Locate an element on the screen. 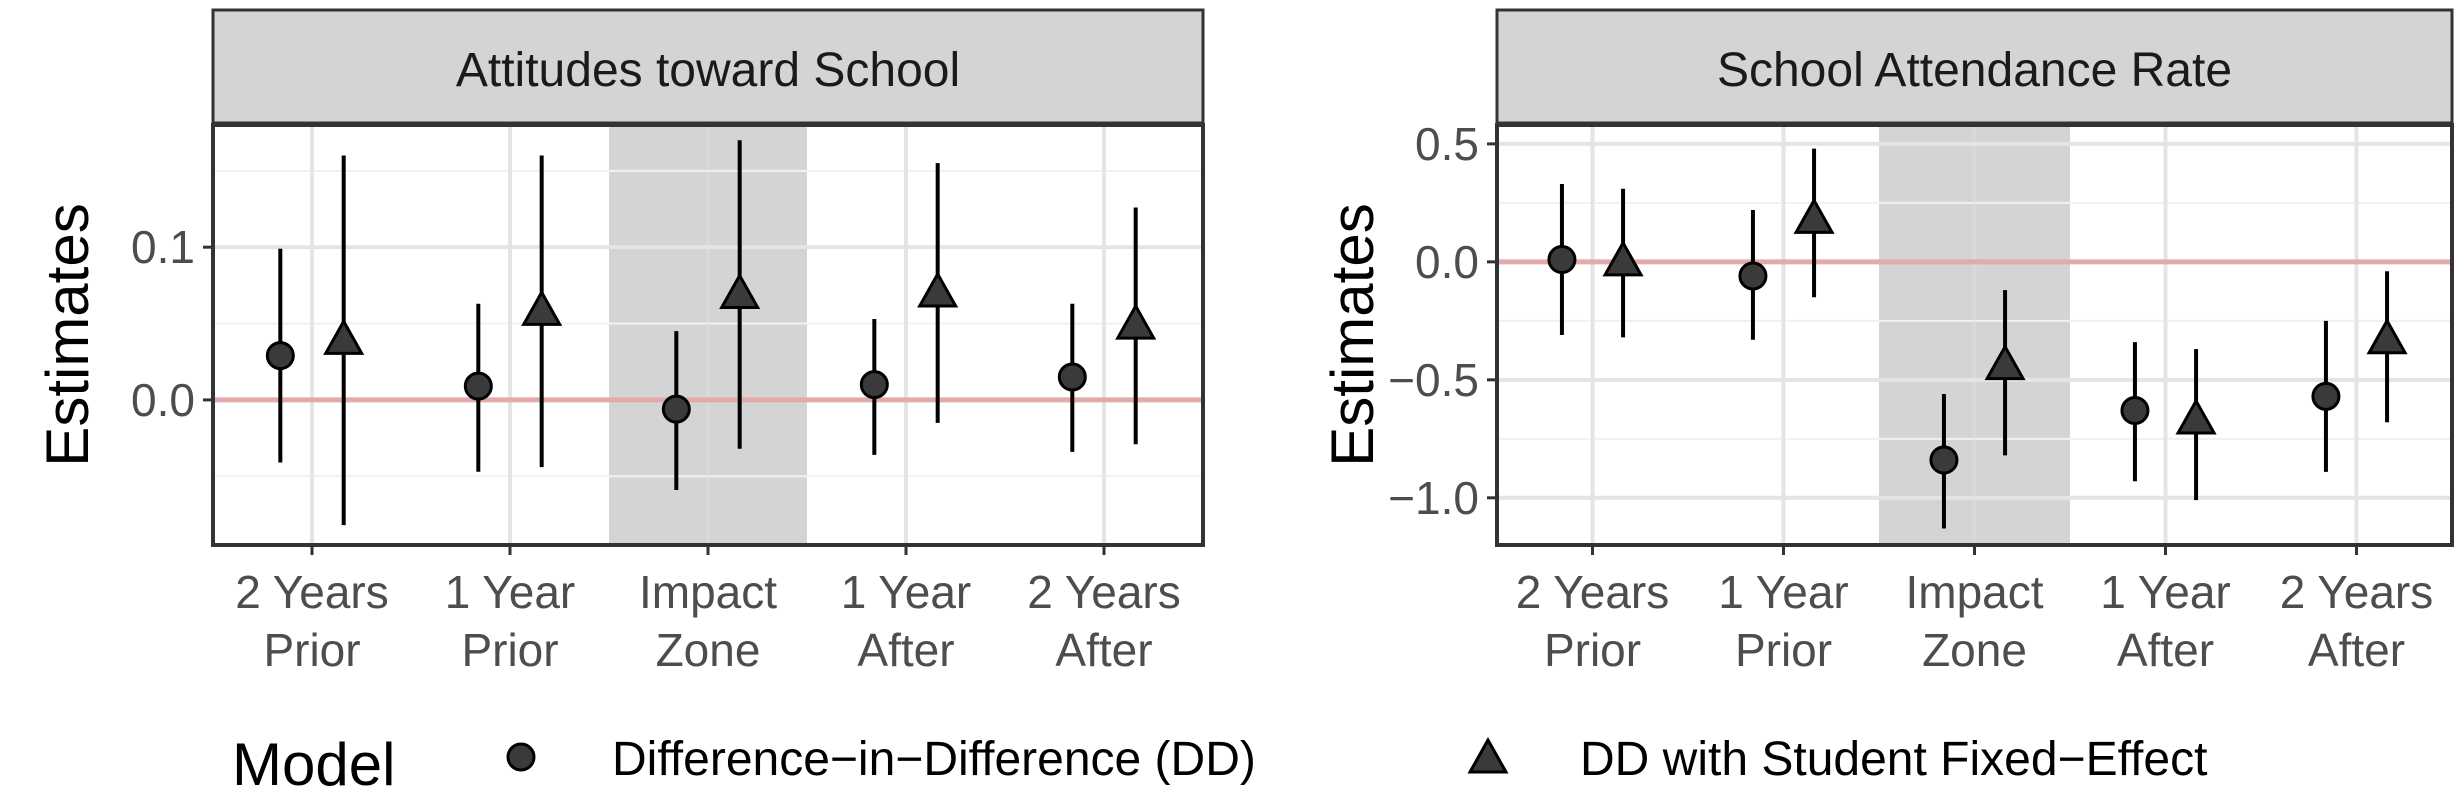 The image size is (2464, 800). y-tick-label: 0.5 is located at coordinates (1447, 144).